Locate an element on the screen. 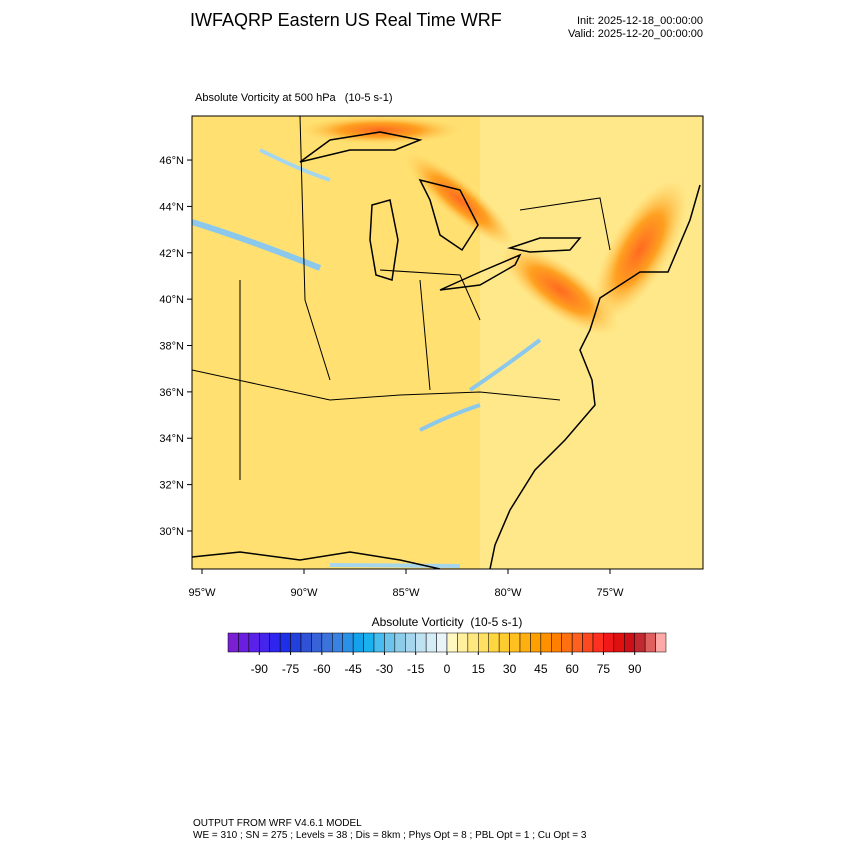 The height and width of the screenshot is (850, 850). colorbar: -90 -75 -60 -45 -30 -15 0 15 30 45 60 75 90 is located at coordinates (447, 654).